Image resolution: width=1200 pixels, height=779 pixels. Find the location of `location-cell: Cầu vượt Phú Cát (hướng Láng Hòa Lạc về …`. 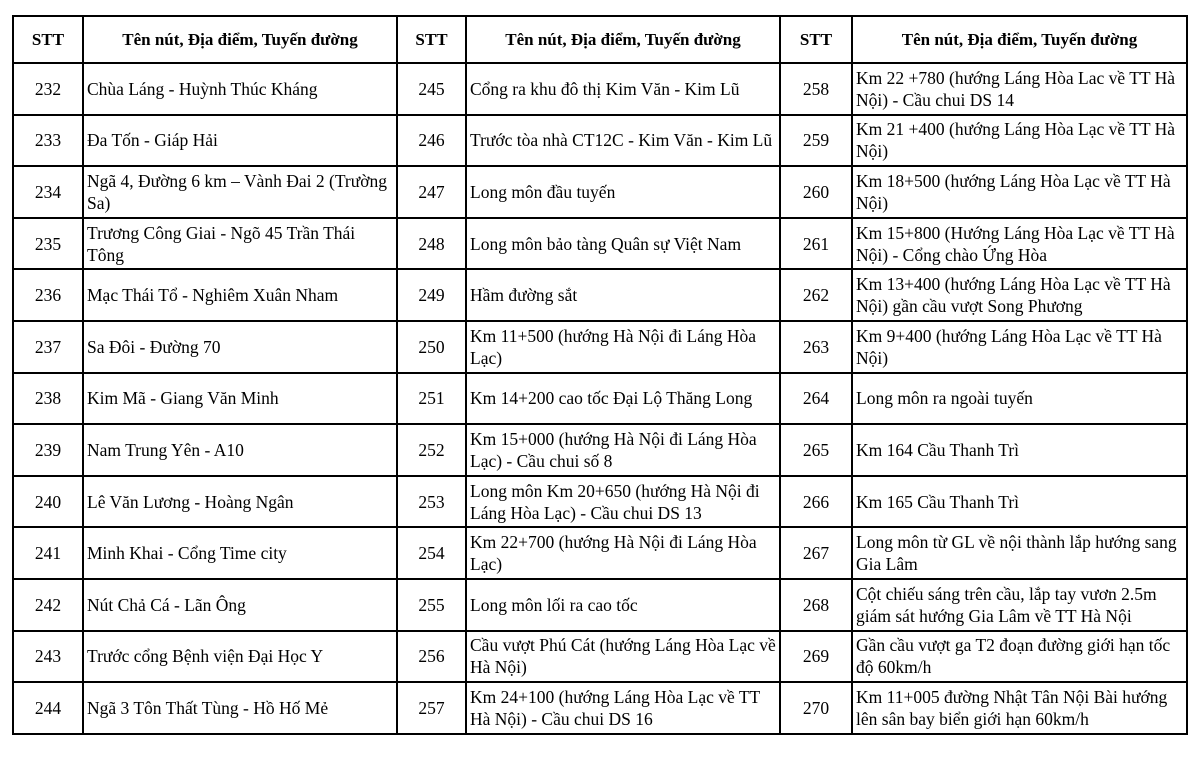

location-cell: Cầu vượt Phú Cát (hướng Láng Hòa Lạc về … is located at coordinates (623, 656).